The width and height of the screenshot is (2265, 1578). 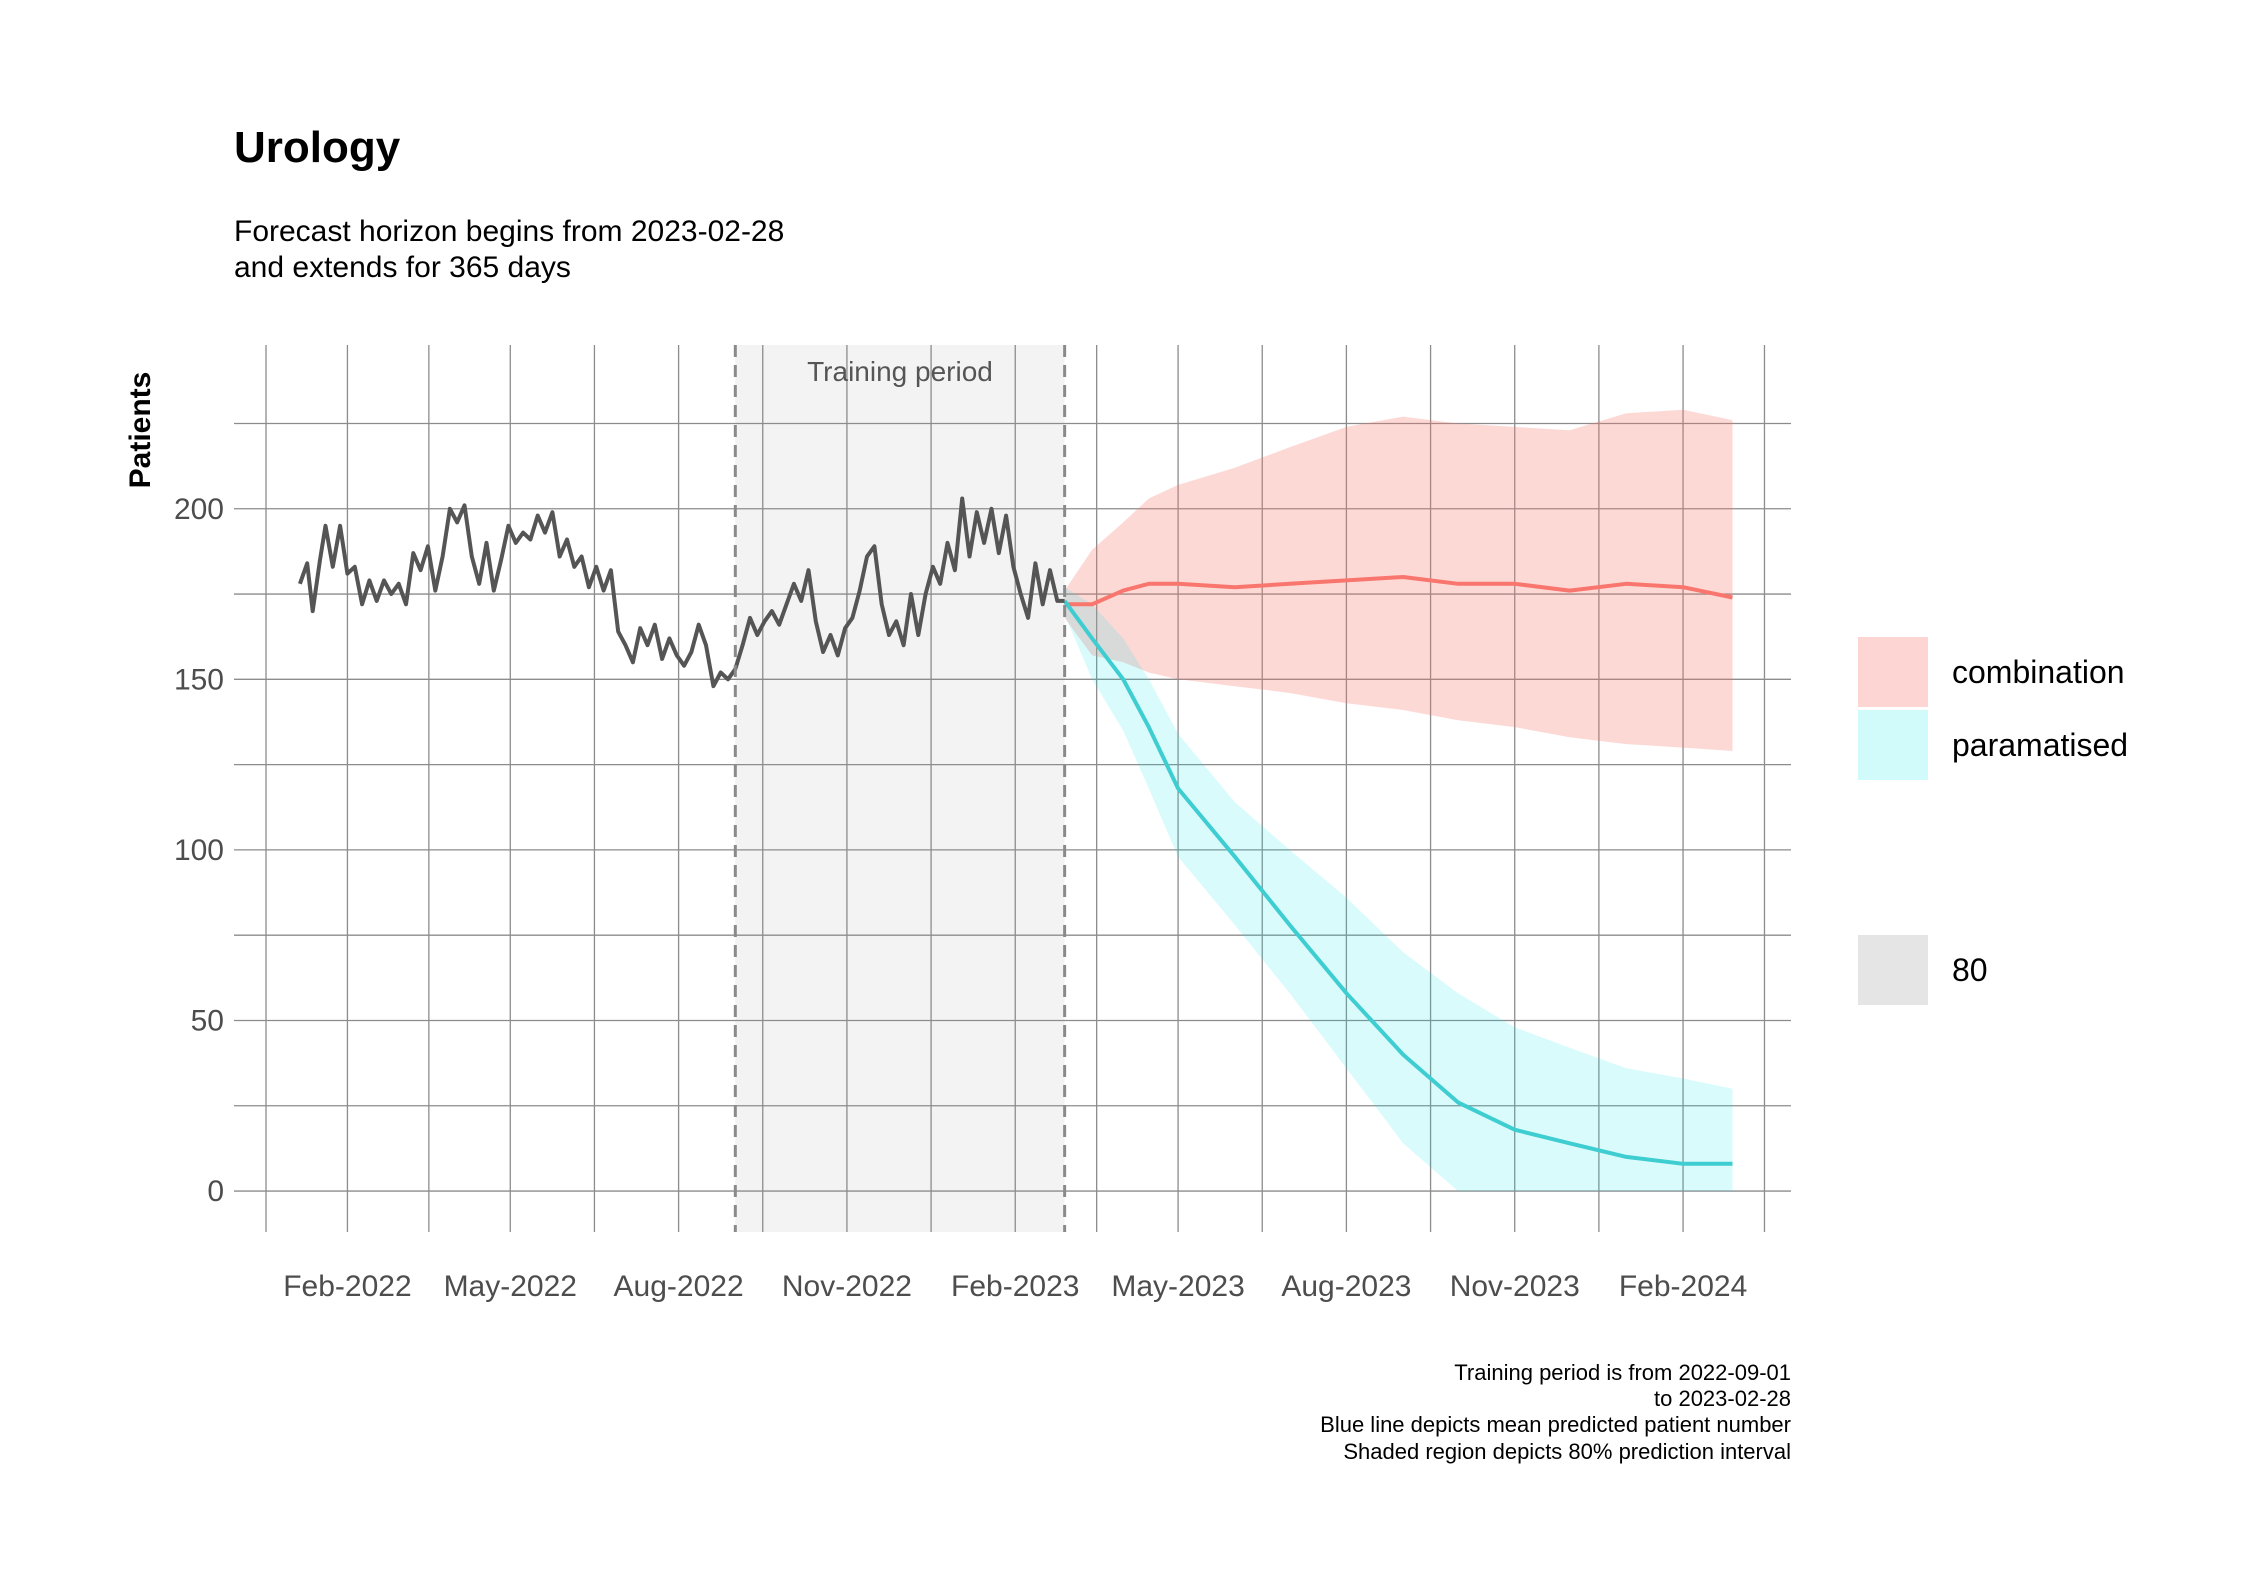 What do you see at coordinates (1683, 1286) in the screenshot?
I see `x-tick-label: Feb-2024` at bounding box center [1683, 1286].